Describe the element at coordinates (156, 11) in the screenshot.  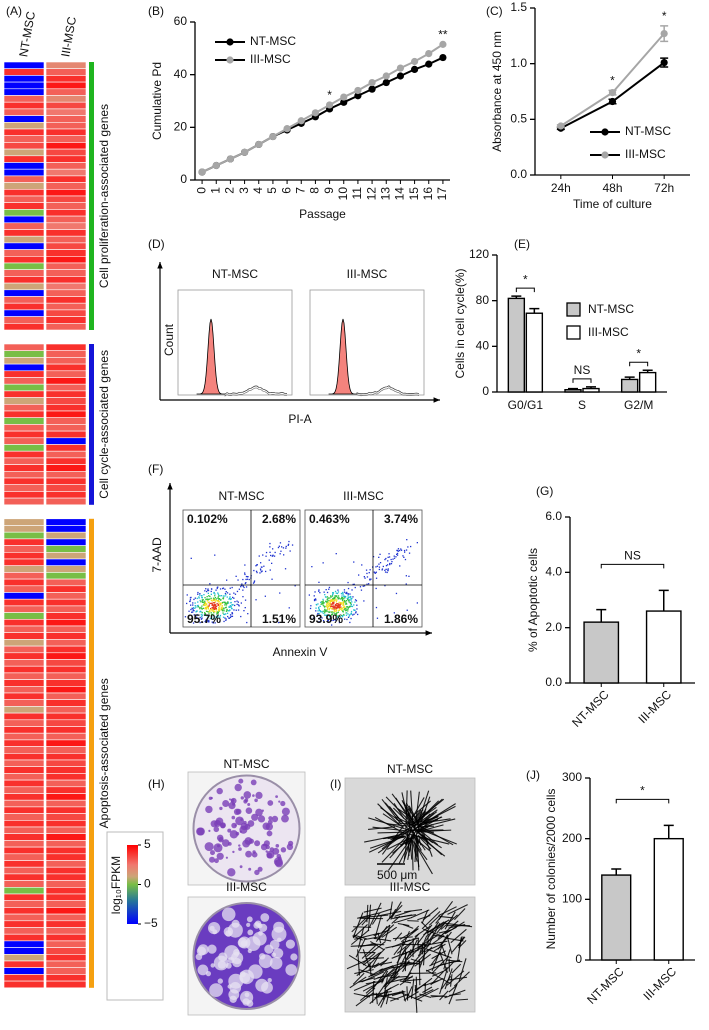
I see `panel-label: (B)` at that location.